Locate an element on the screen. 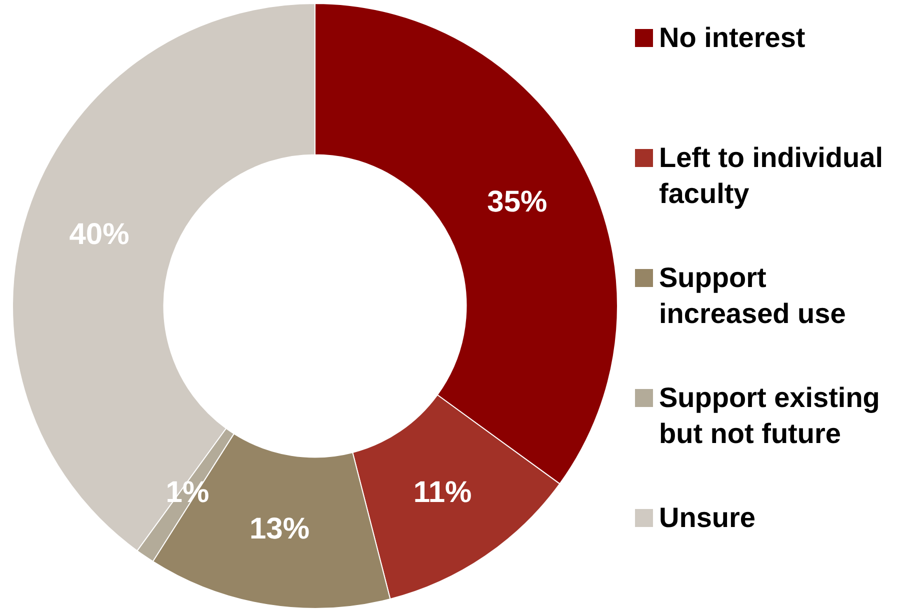 This screenshot has height=612, width=920. legend-label: Support increased use is located at coordinates (753, 296).